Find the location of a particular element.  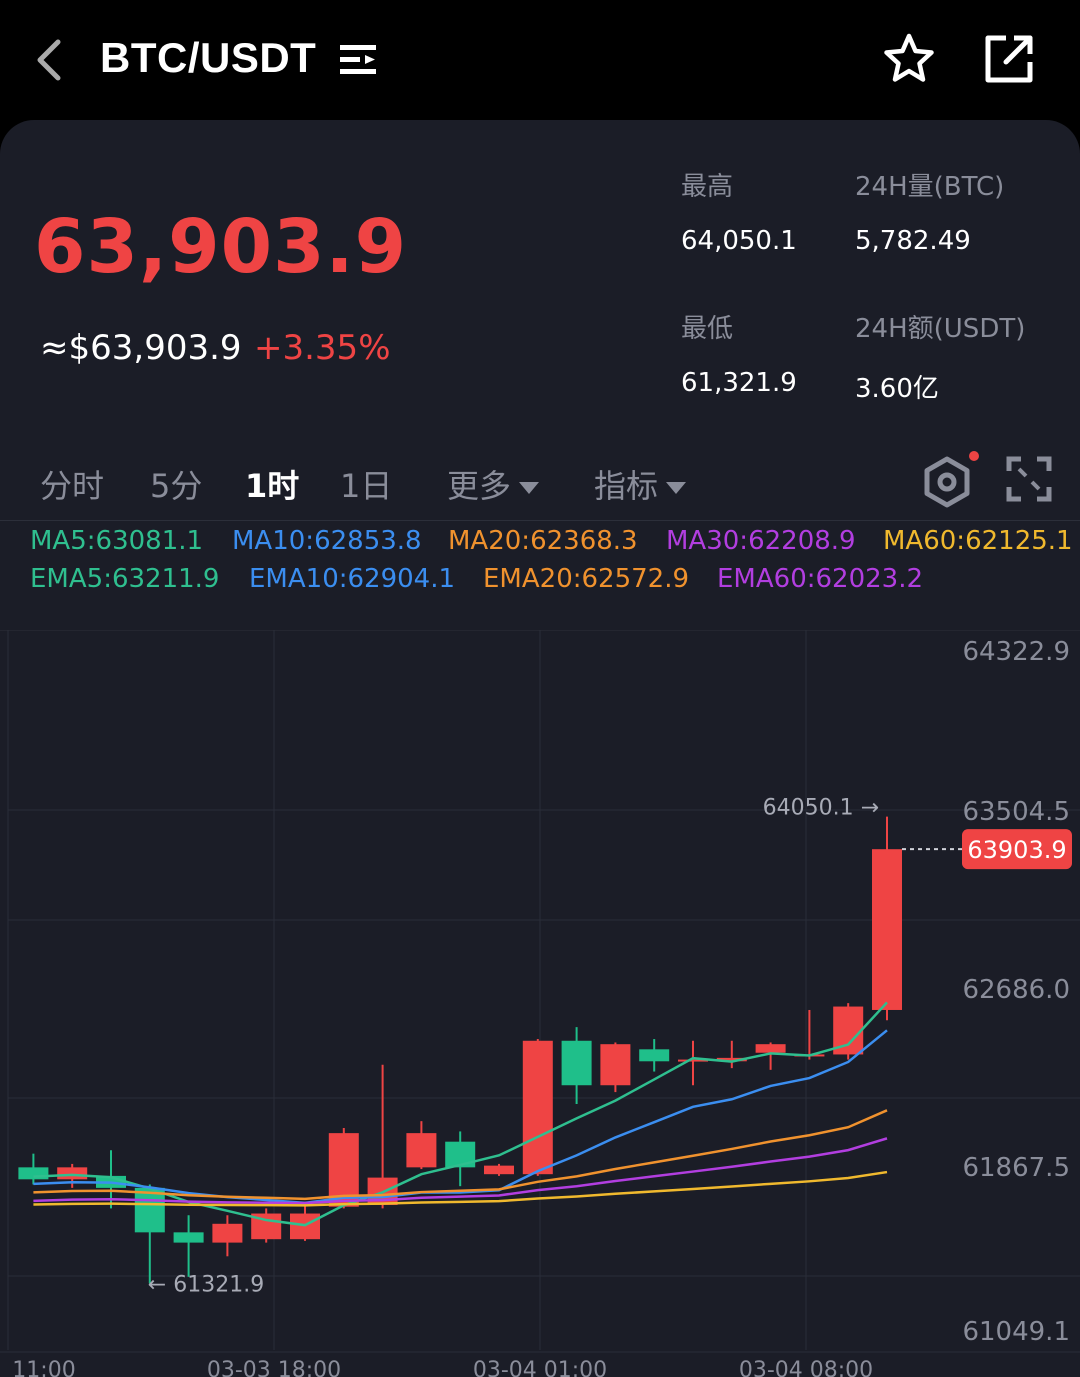

ma5-value: MA5:63081.1 is located at coordinates (117, 541).